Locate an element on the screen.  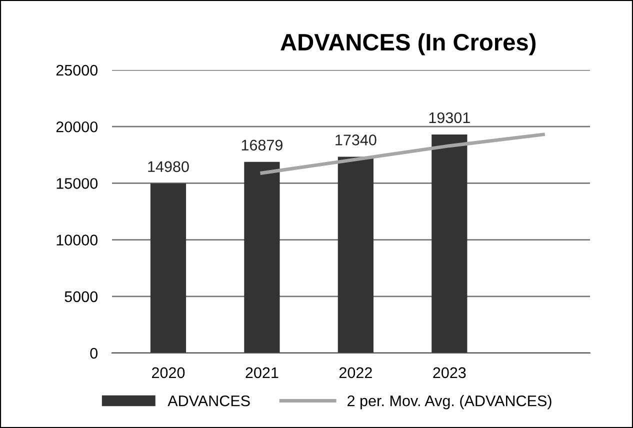
y-tick-label: 5000 is located at coordinates (81, 296).